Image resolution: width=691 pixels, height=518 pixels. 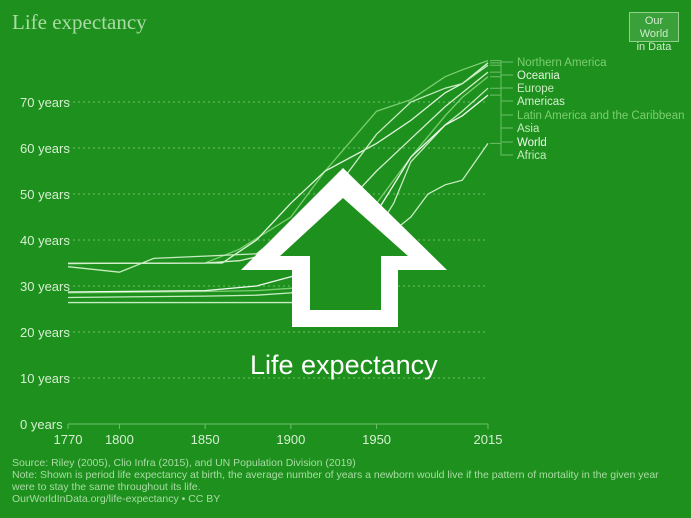 I want to click on owid-logo: Our World in Data, so click(x=654, y=32).